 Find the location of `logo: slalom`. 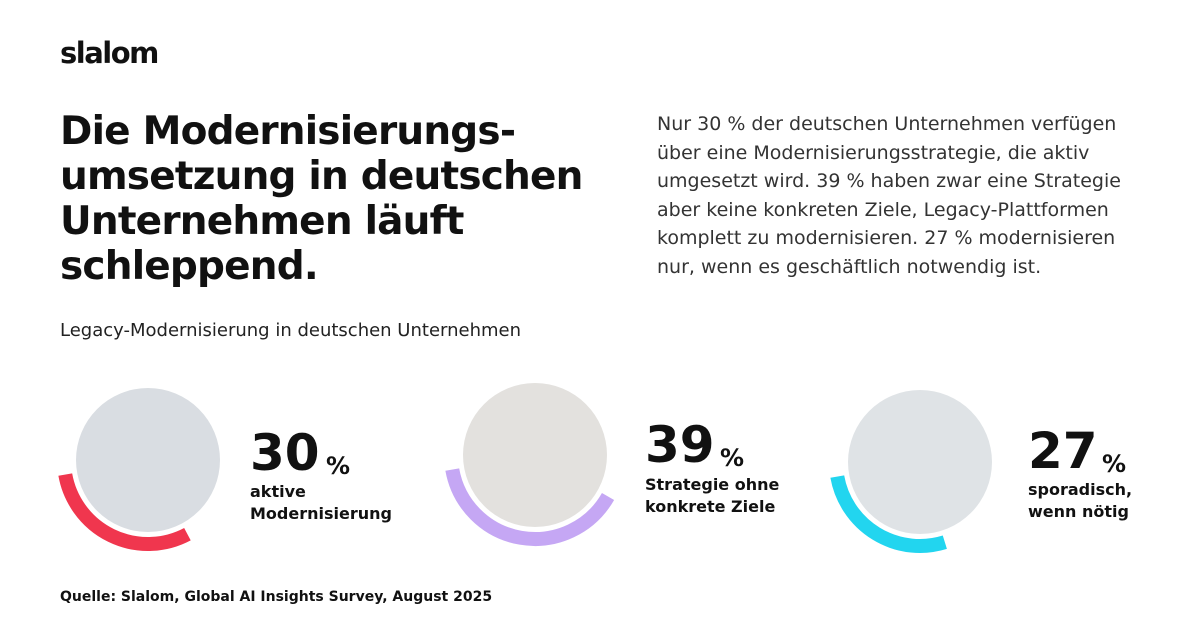

logo: slalom is located at coordinates (109, 53).